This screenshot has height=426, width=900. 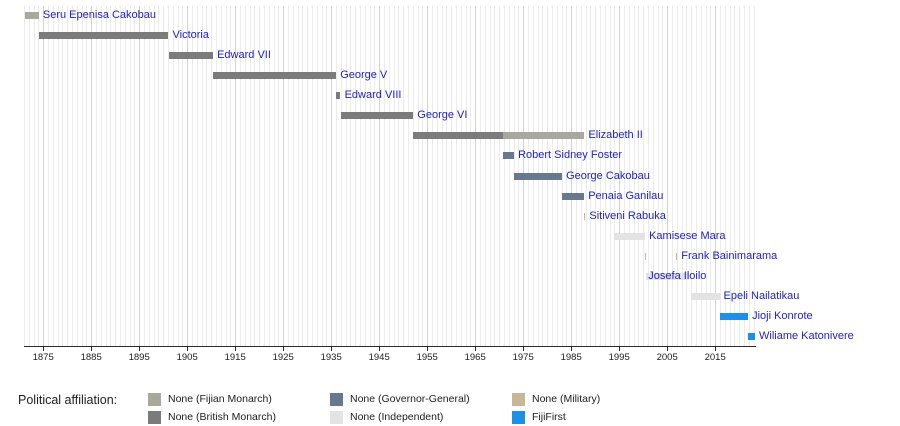 I want to click on person-label: Edward VIII, so click(x=373, y=95).